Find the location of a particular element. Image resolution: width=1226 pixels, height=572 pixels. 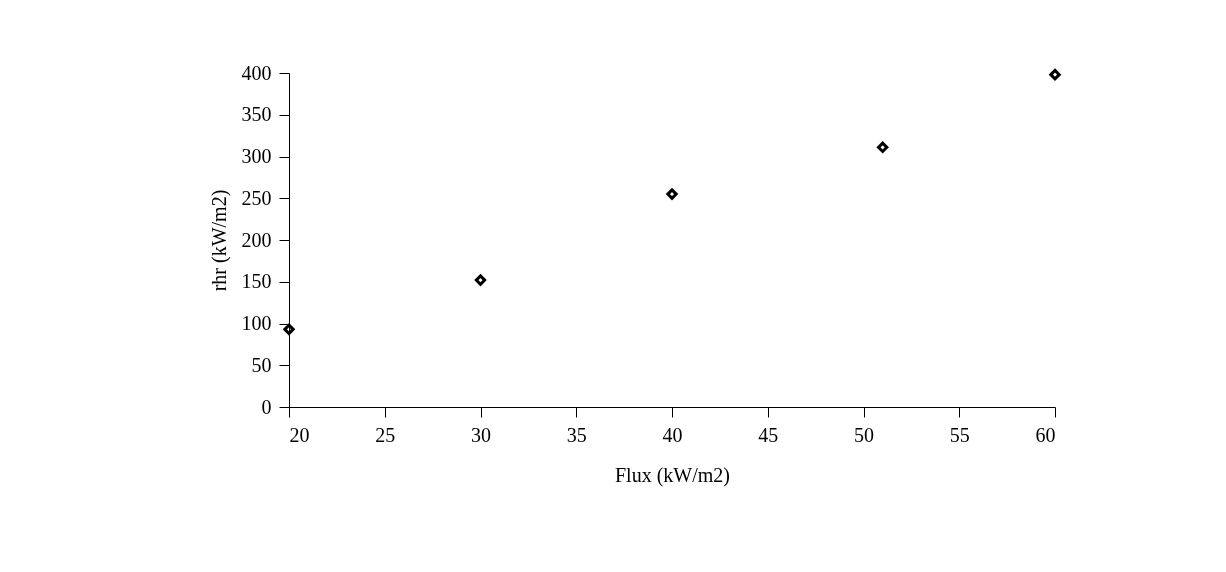

y-tick-label: 300 is located at coordinates (256, 156).